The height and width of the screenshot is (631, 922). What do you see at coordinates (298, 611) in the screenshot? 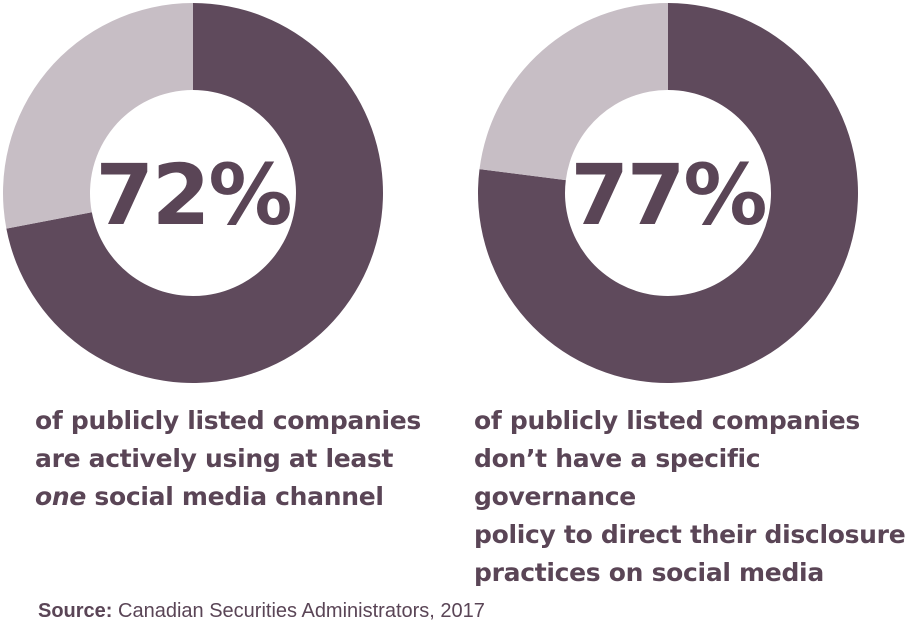
I see `source-text: Canadian Securities Administrators, 2017` at bounding box center [298, 611].